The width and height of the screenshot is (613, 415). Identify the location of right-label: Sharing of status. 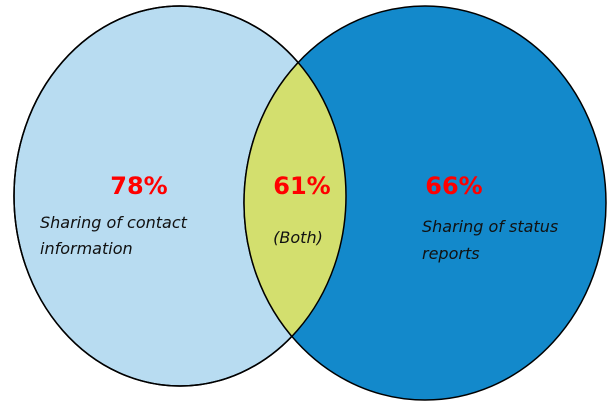
(490, 226).